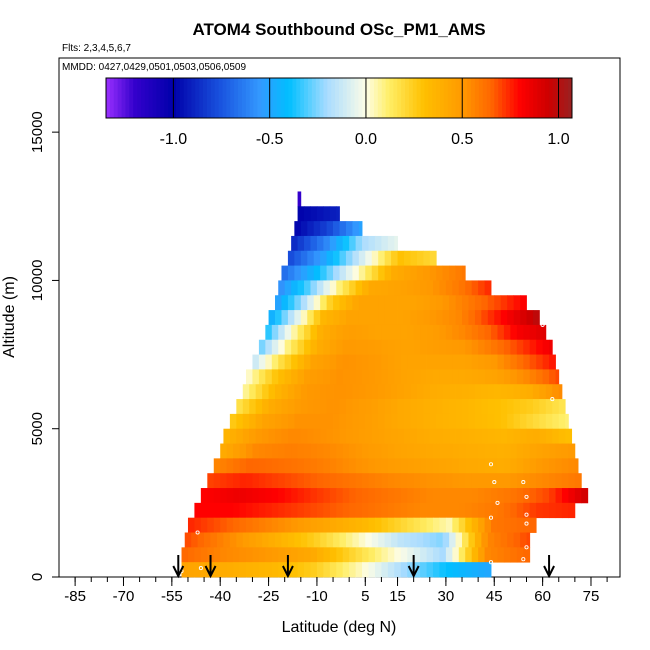 The height and width of the screenshot is (650, 650). Describe the element at coordinates (270, 139) in the screenshot. I see `colorbar-tick-label: -0.5` at that location.